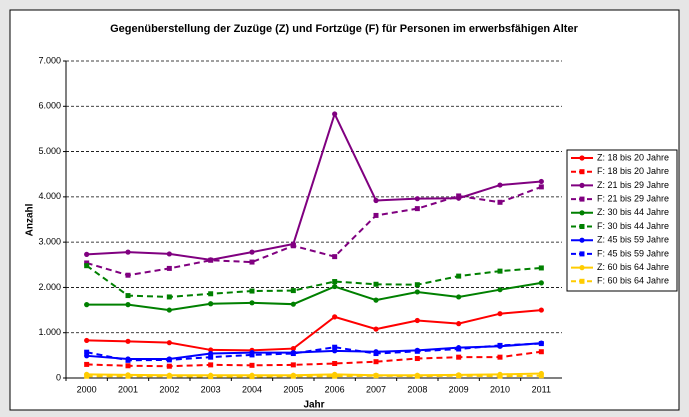 The image size is (689, 417). Describe the element at coordinates (459, 389) in the screenshot. I see `x-tick-label: 2009` at that location.